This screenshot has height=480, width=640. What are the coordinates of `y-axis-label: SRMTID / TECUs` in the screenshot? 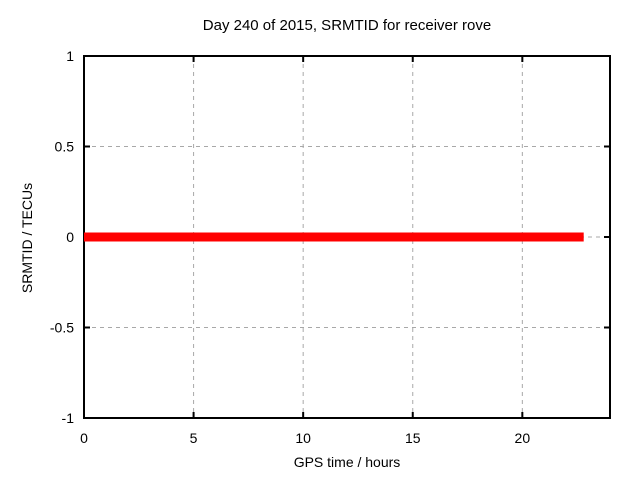 It's located at (27, 238).